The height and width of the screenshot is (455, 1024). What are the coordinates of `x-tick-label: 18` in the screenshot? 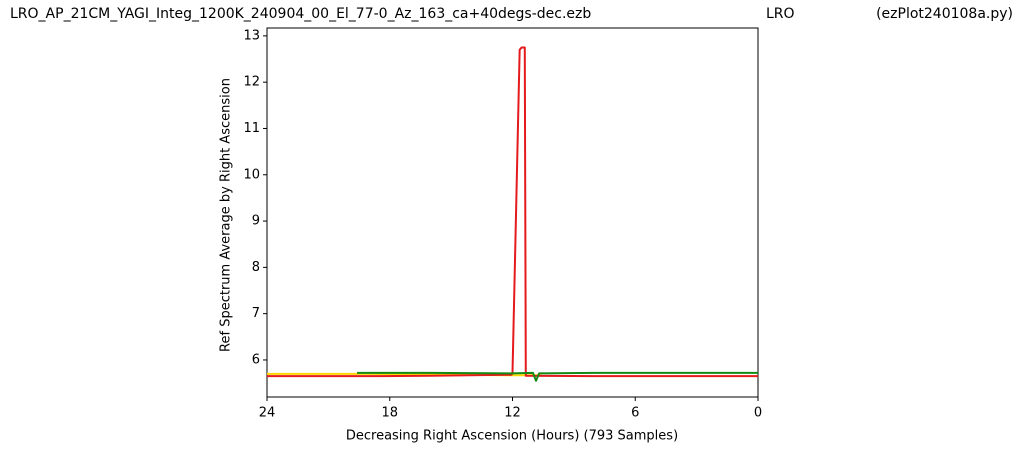 It's located at (389, 413).